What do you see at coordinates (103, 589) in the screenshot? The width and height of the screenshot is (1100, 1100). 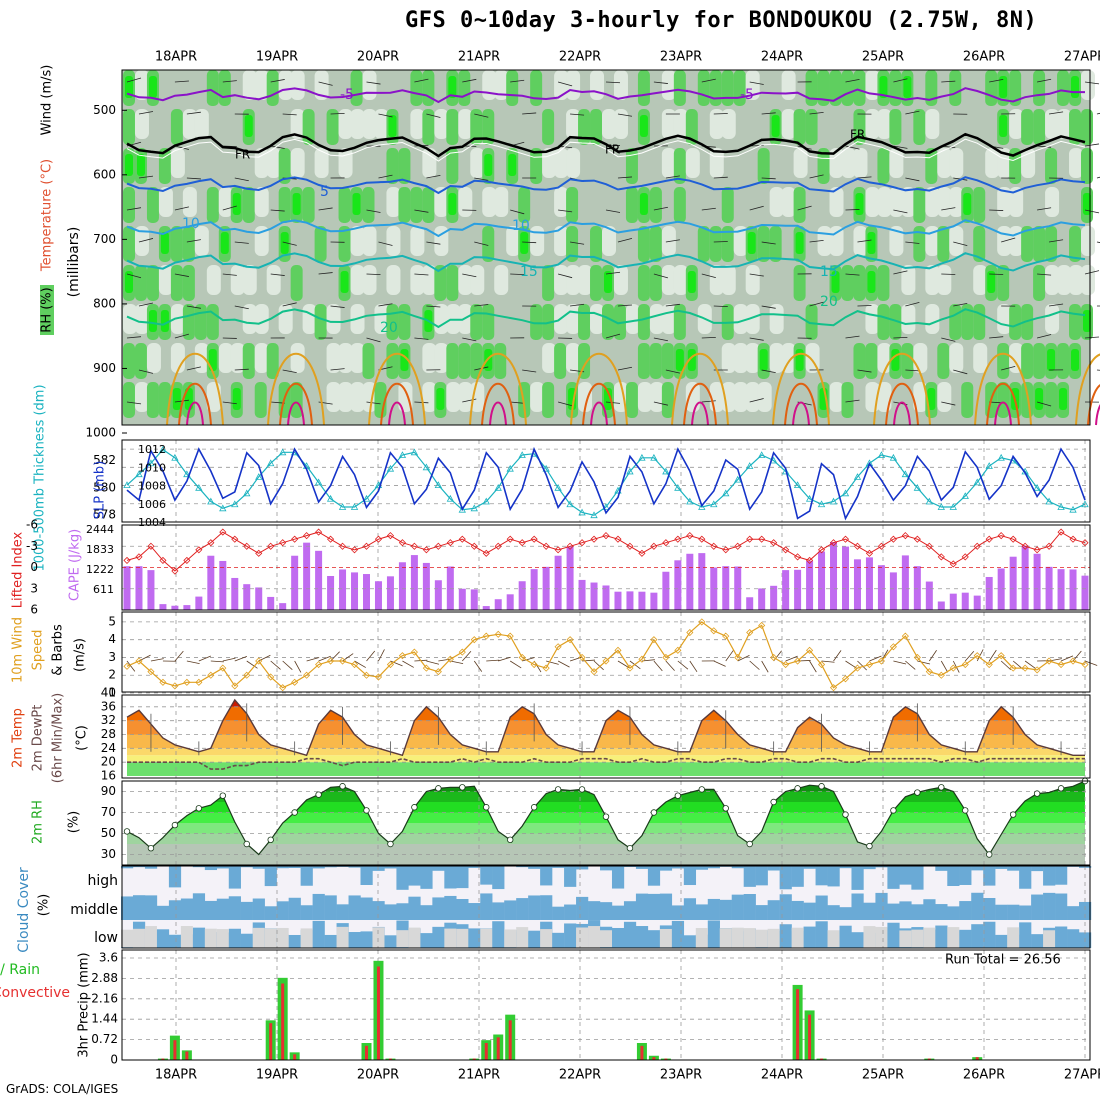 I see `cape-tick: 611` at bounding box center [103, 589].